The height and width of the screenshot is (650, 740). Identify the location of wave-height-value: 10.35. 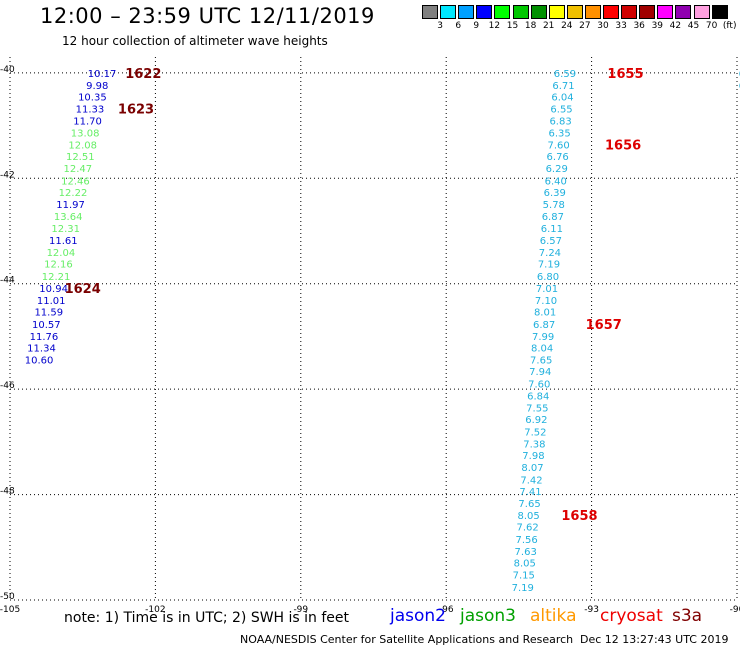
(92, 98).